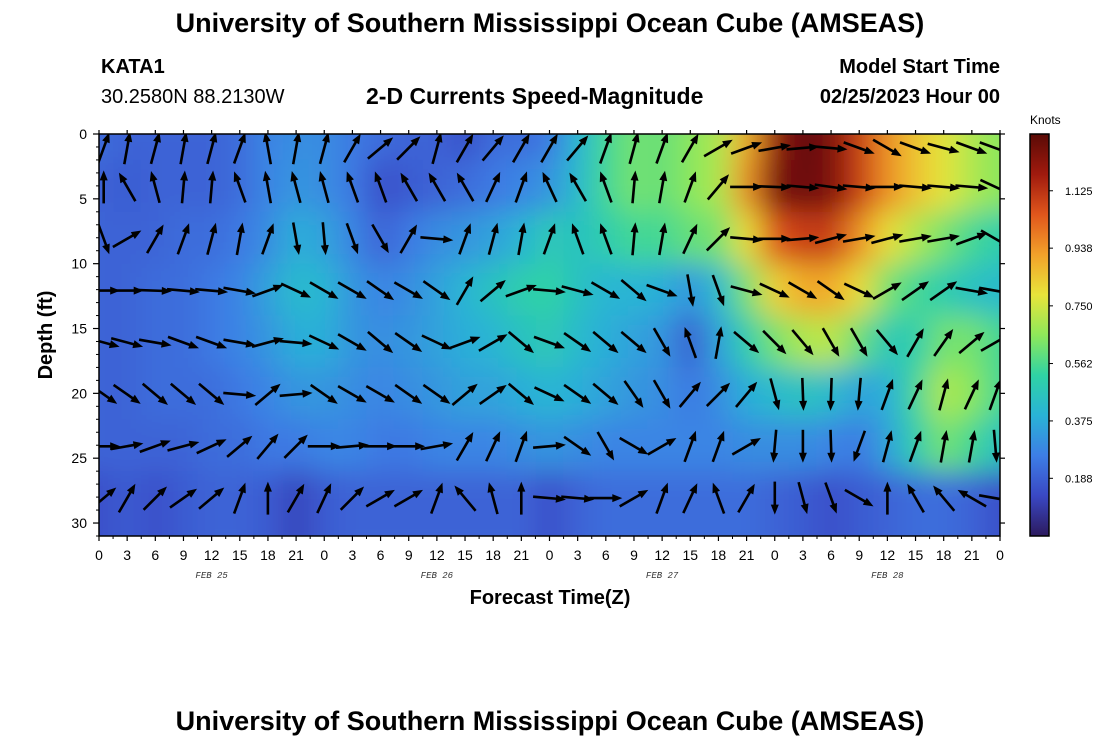  What do you see at coordinates (155, 555) in the screenshot?
I see `x-tick-label: 6` at bounding box center [155, 555].